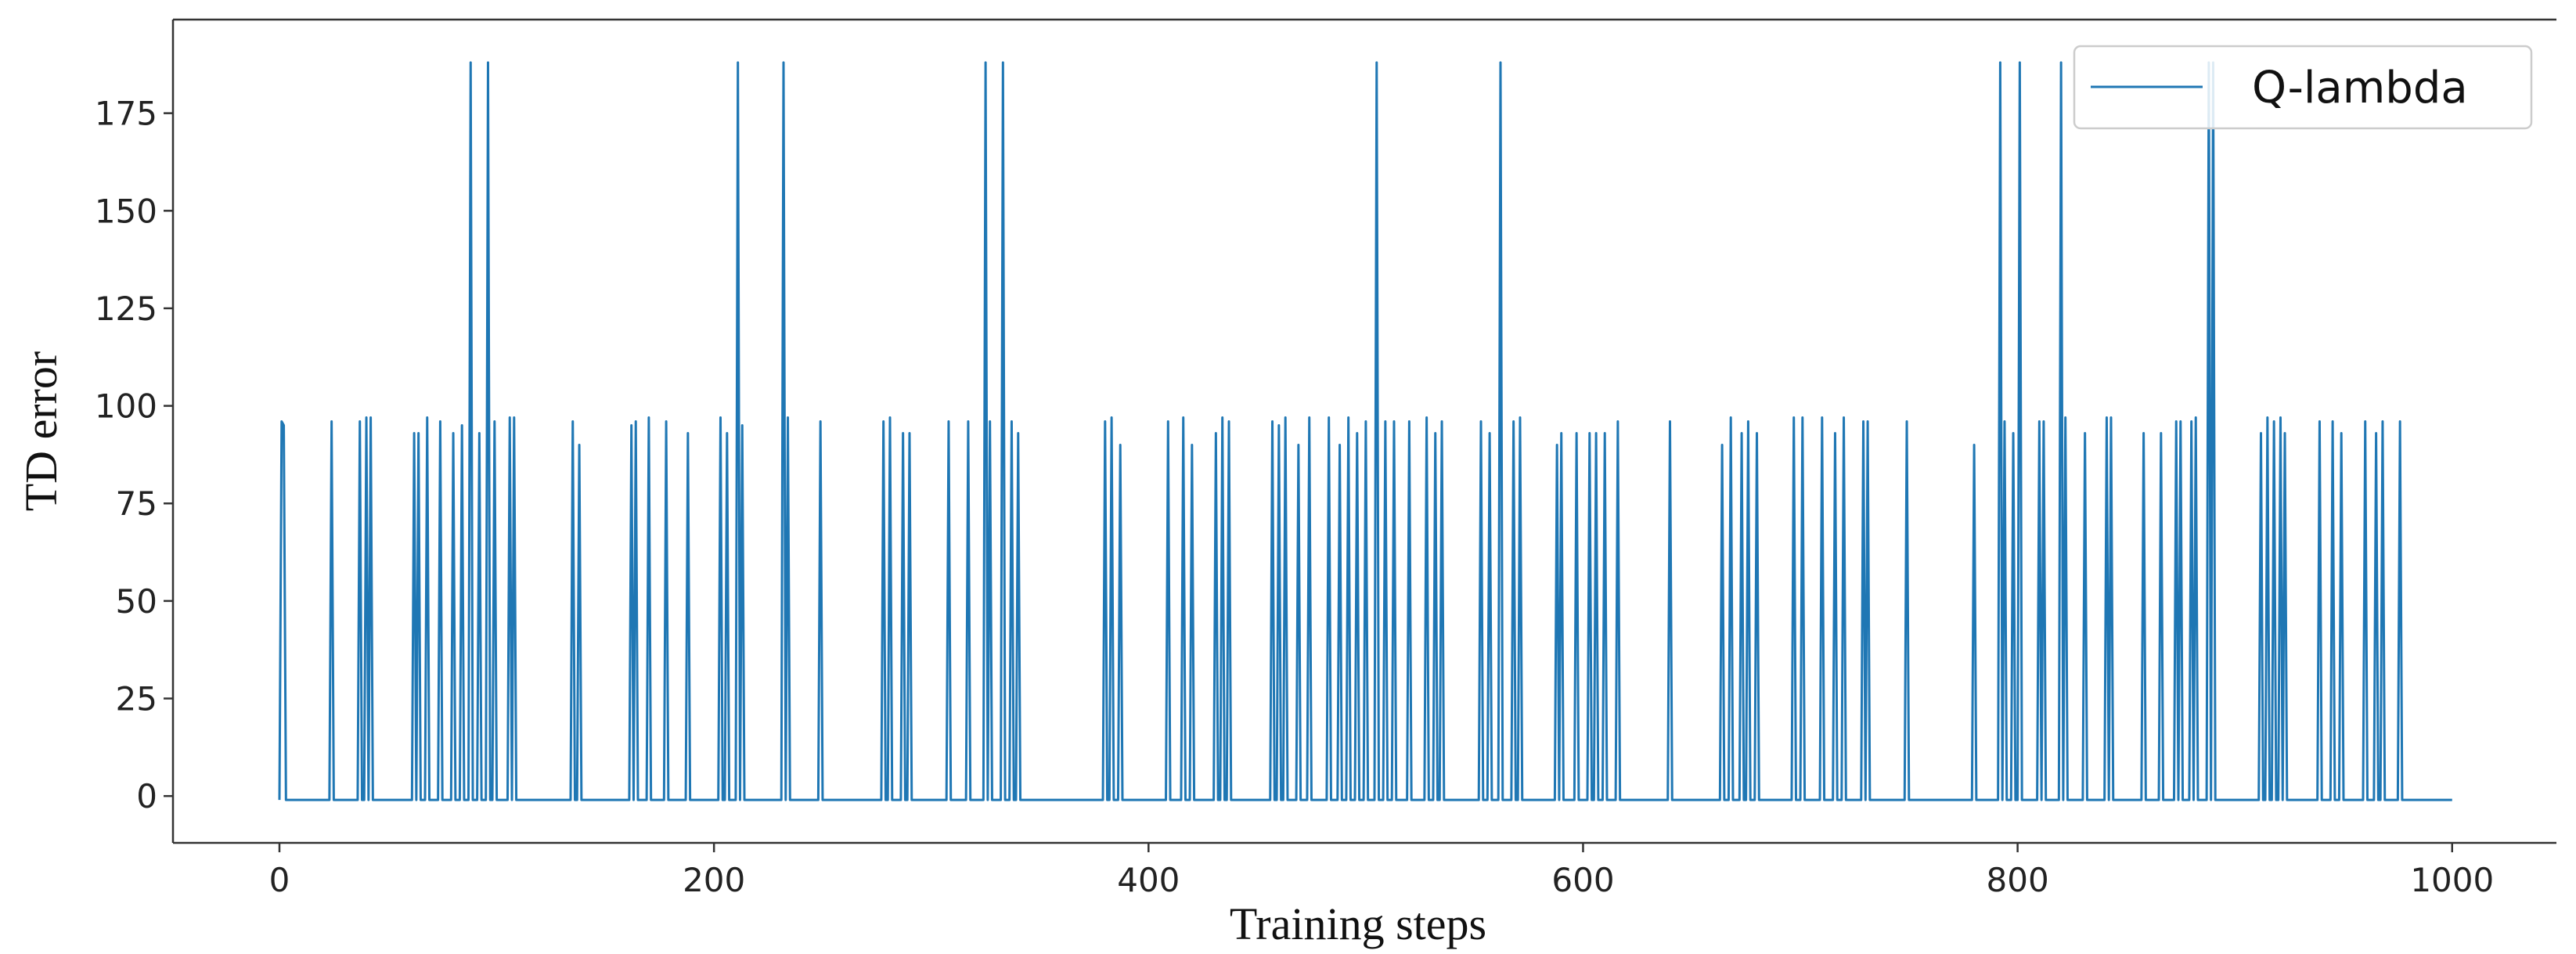  What do you see at coordinates (41, 431) in the screenshot?
I see `y-axis-label: TD error` at bounding box center [41, 431].